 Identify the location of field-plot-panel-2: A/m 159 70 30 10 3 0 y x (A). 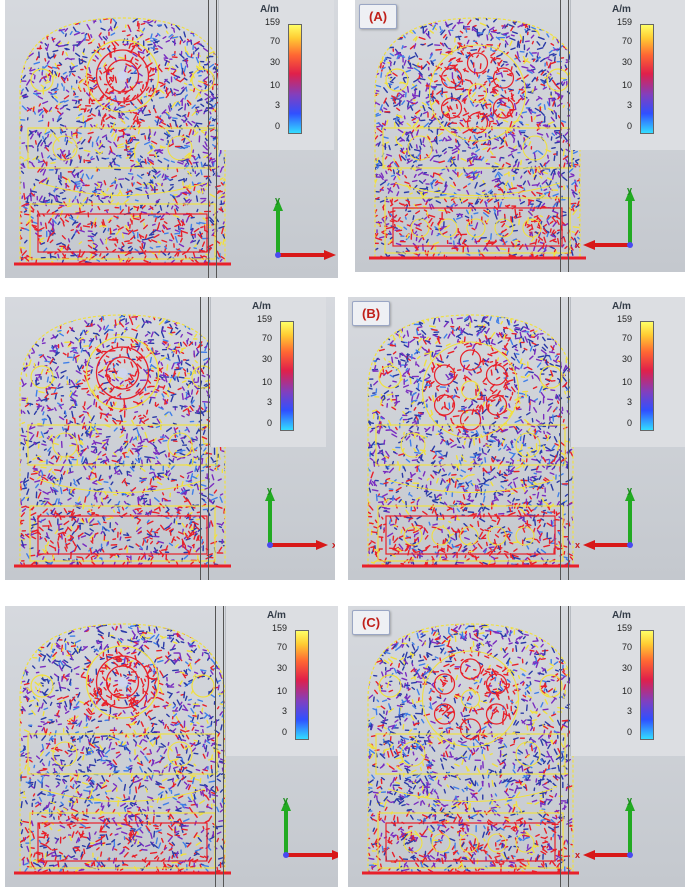
(520, 136).